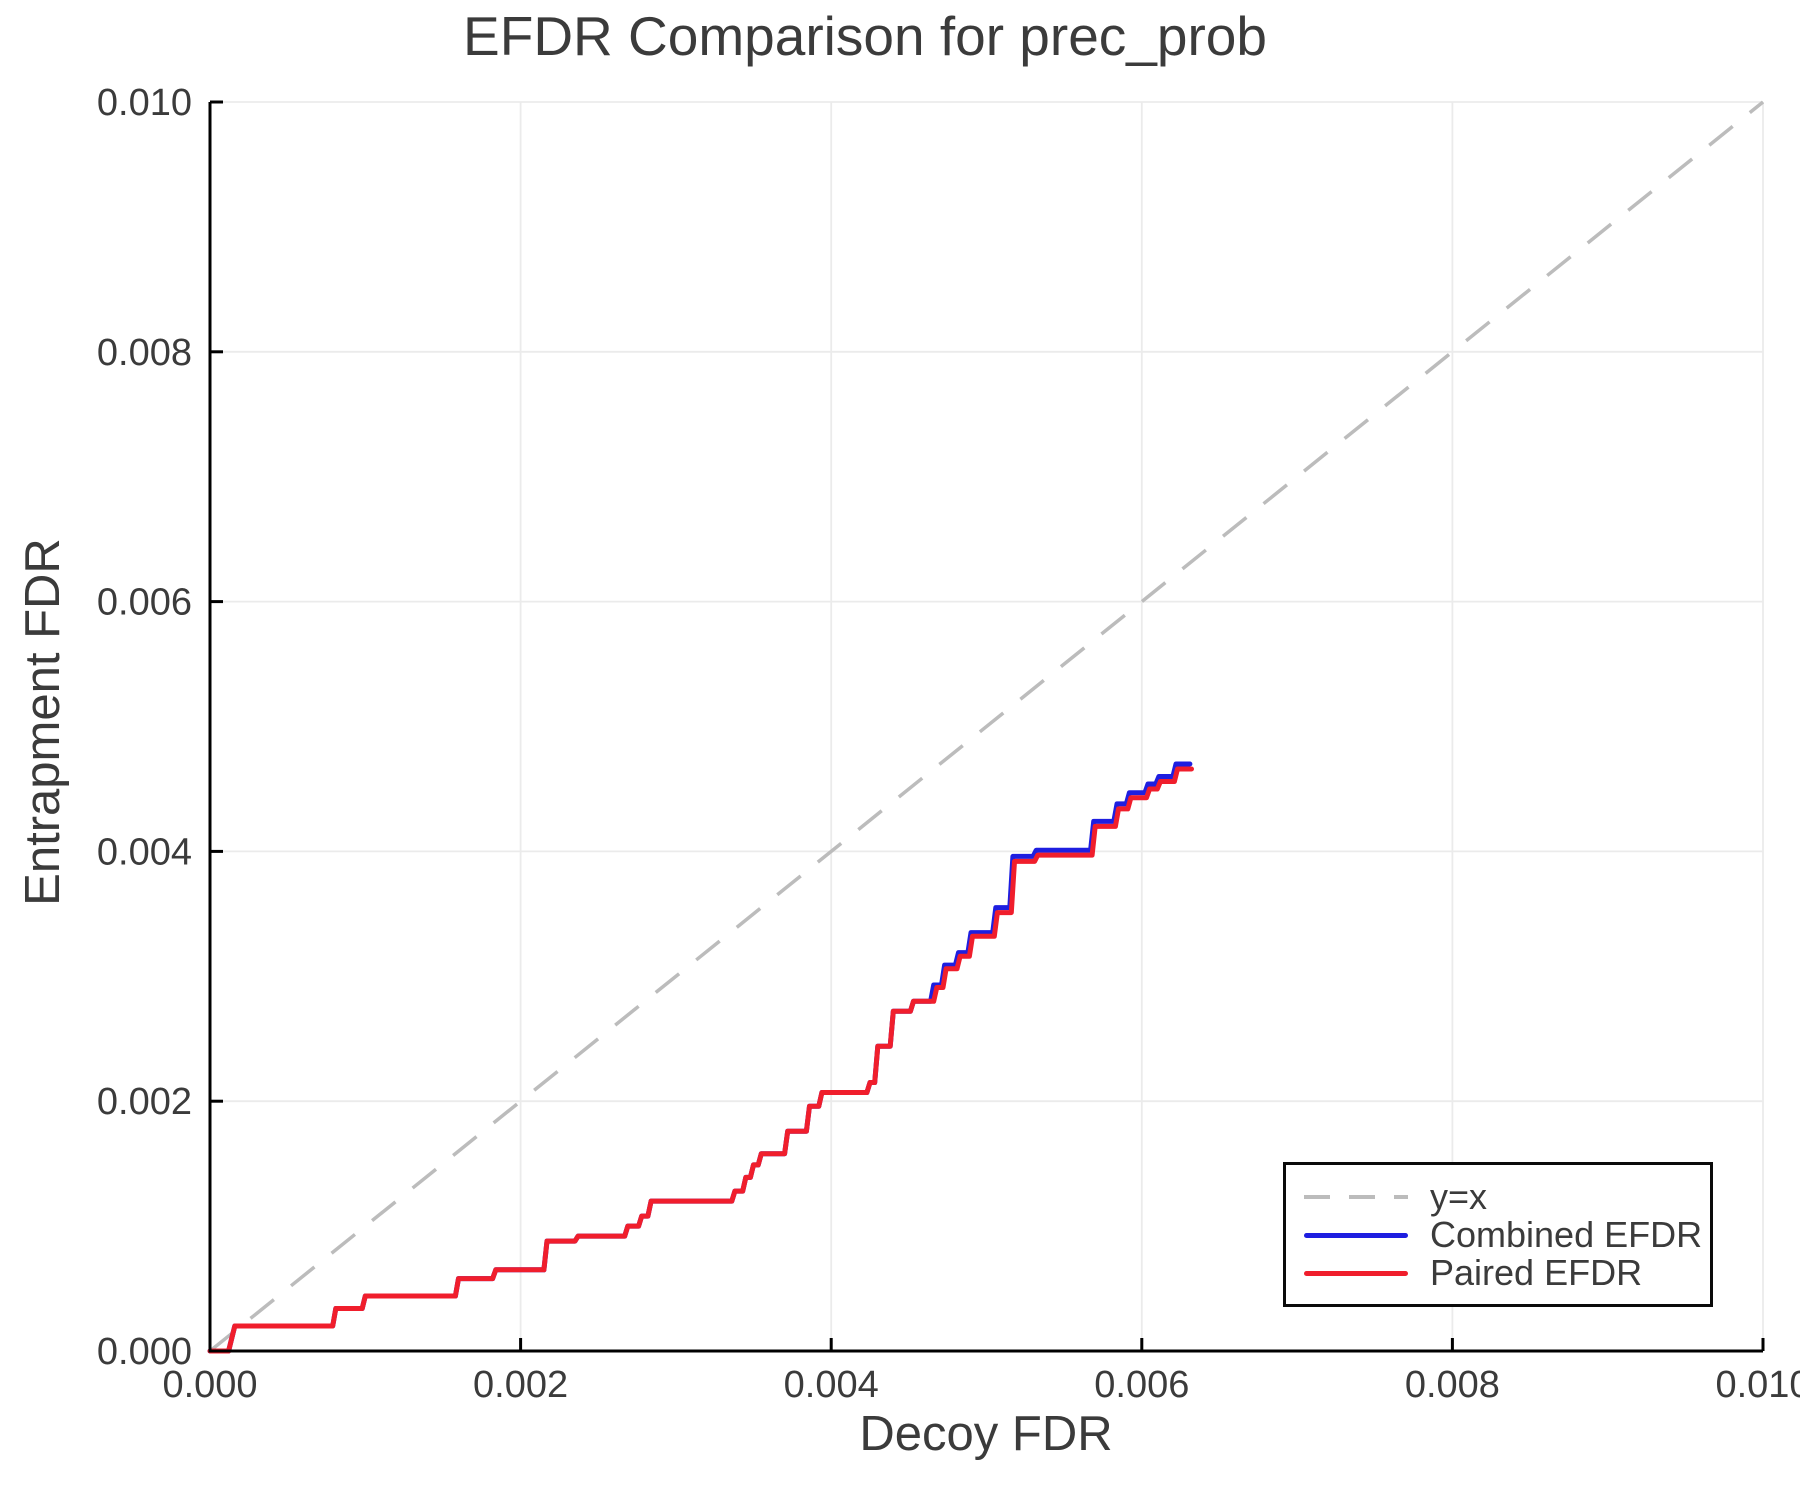 This screenshot has width=1800, height=1500. Describe the element at coordinates (144, 1352) in the screenshot. I see `y-tick-label: 0.000` at that location.